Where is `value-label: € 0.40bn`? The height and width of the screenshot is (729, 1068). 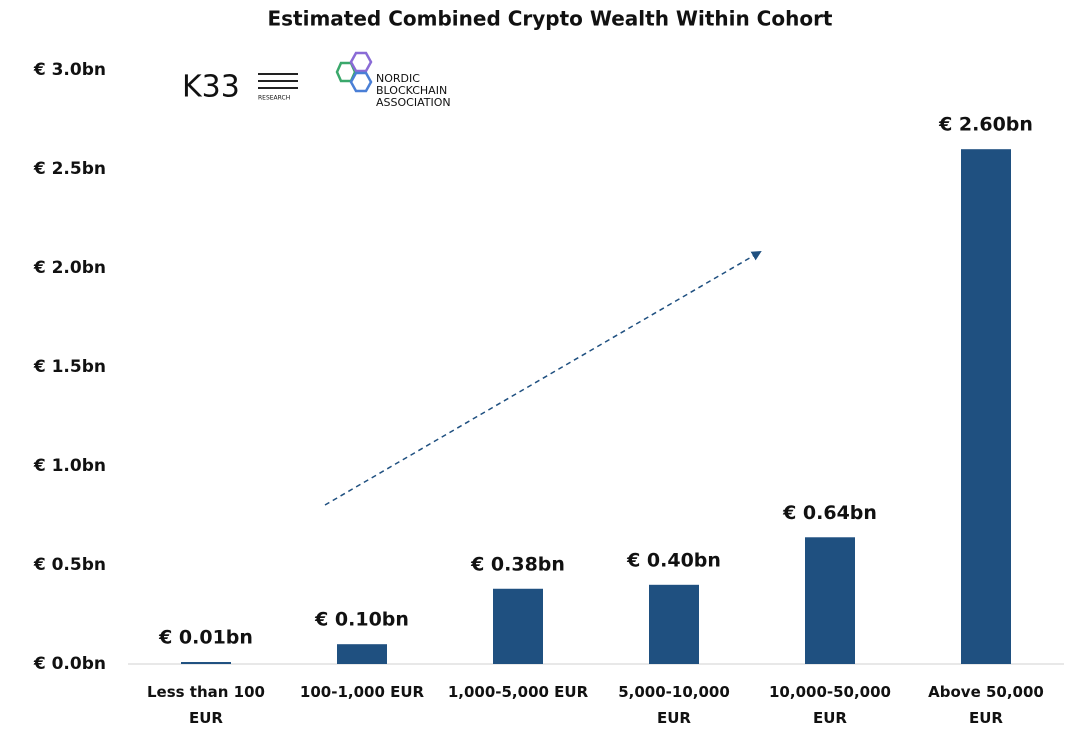 value-label: € 0.40bn is located at coordinates (673, 560).